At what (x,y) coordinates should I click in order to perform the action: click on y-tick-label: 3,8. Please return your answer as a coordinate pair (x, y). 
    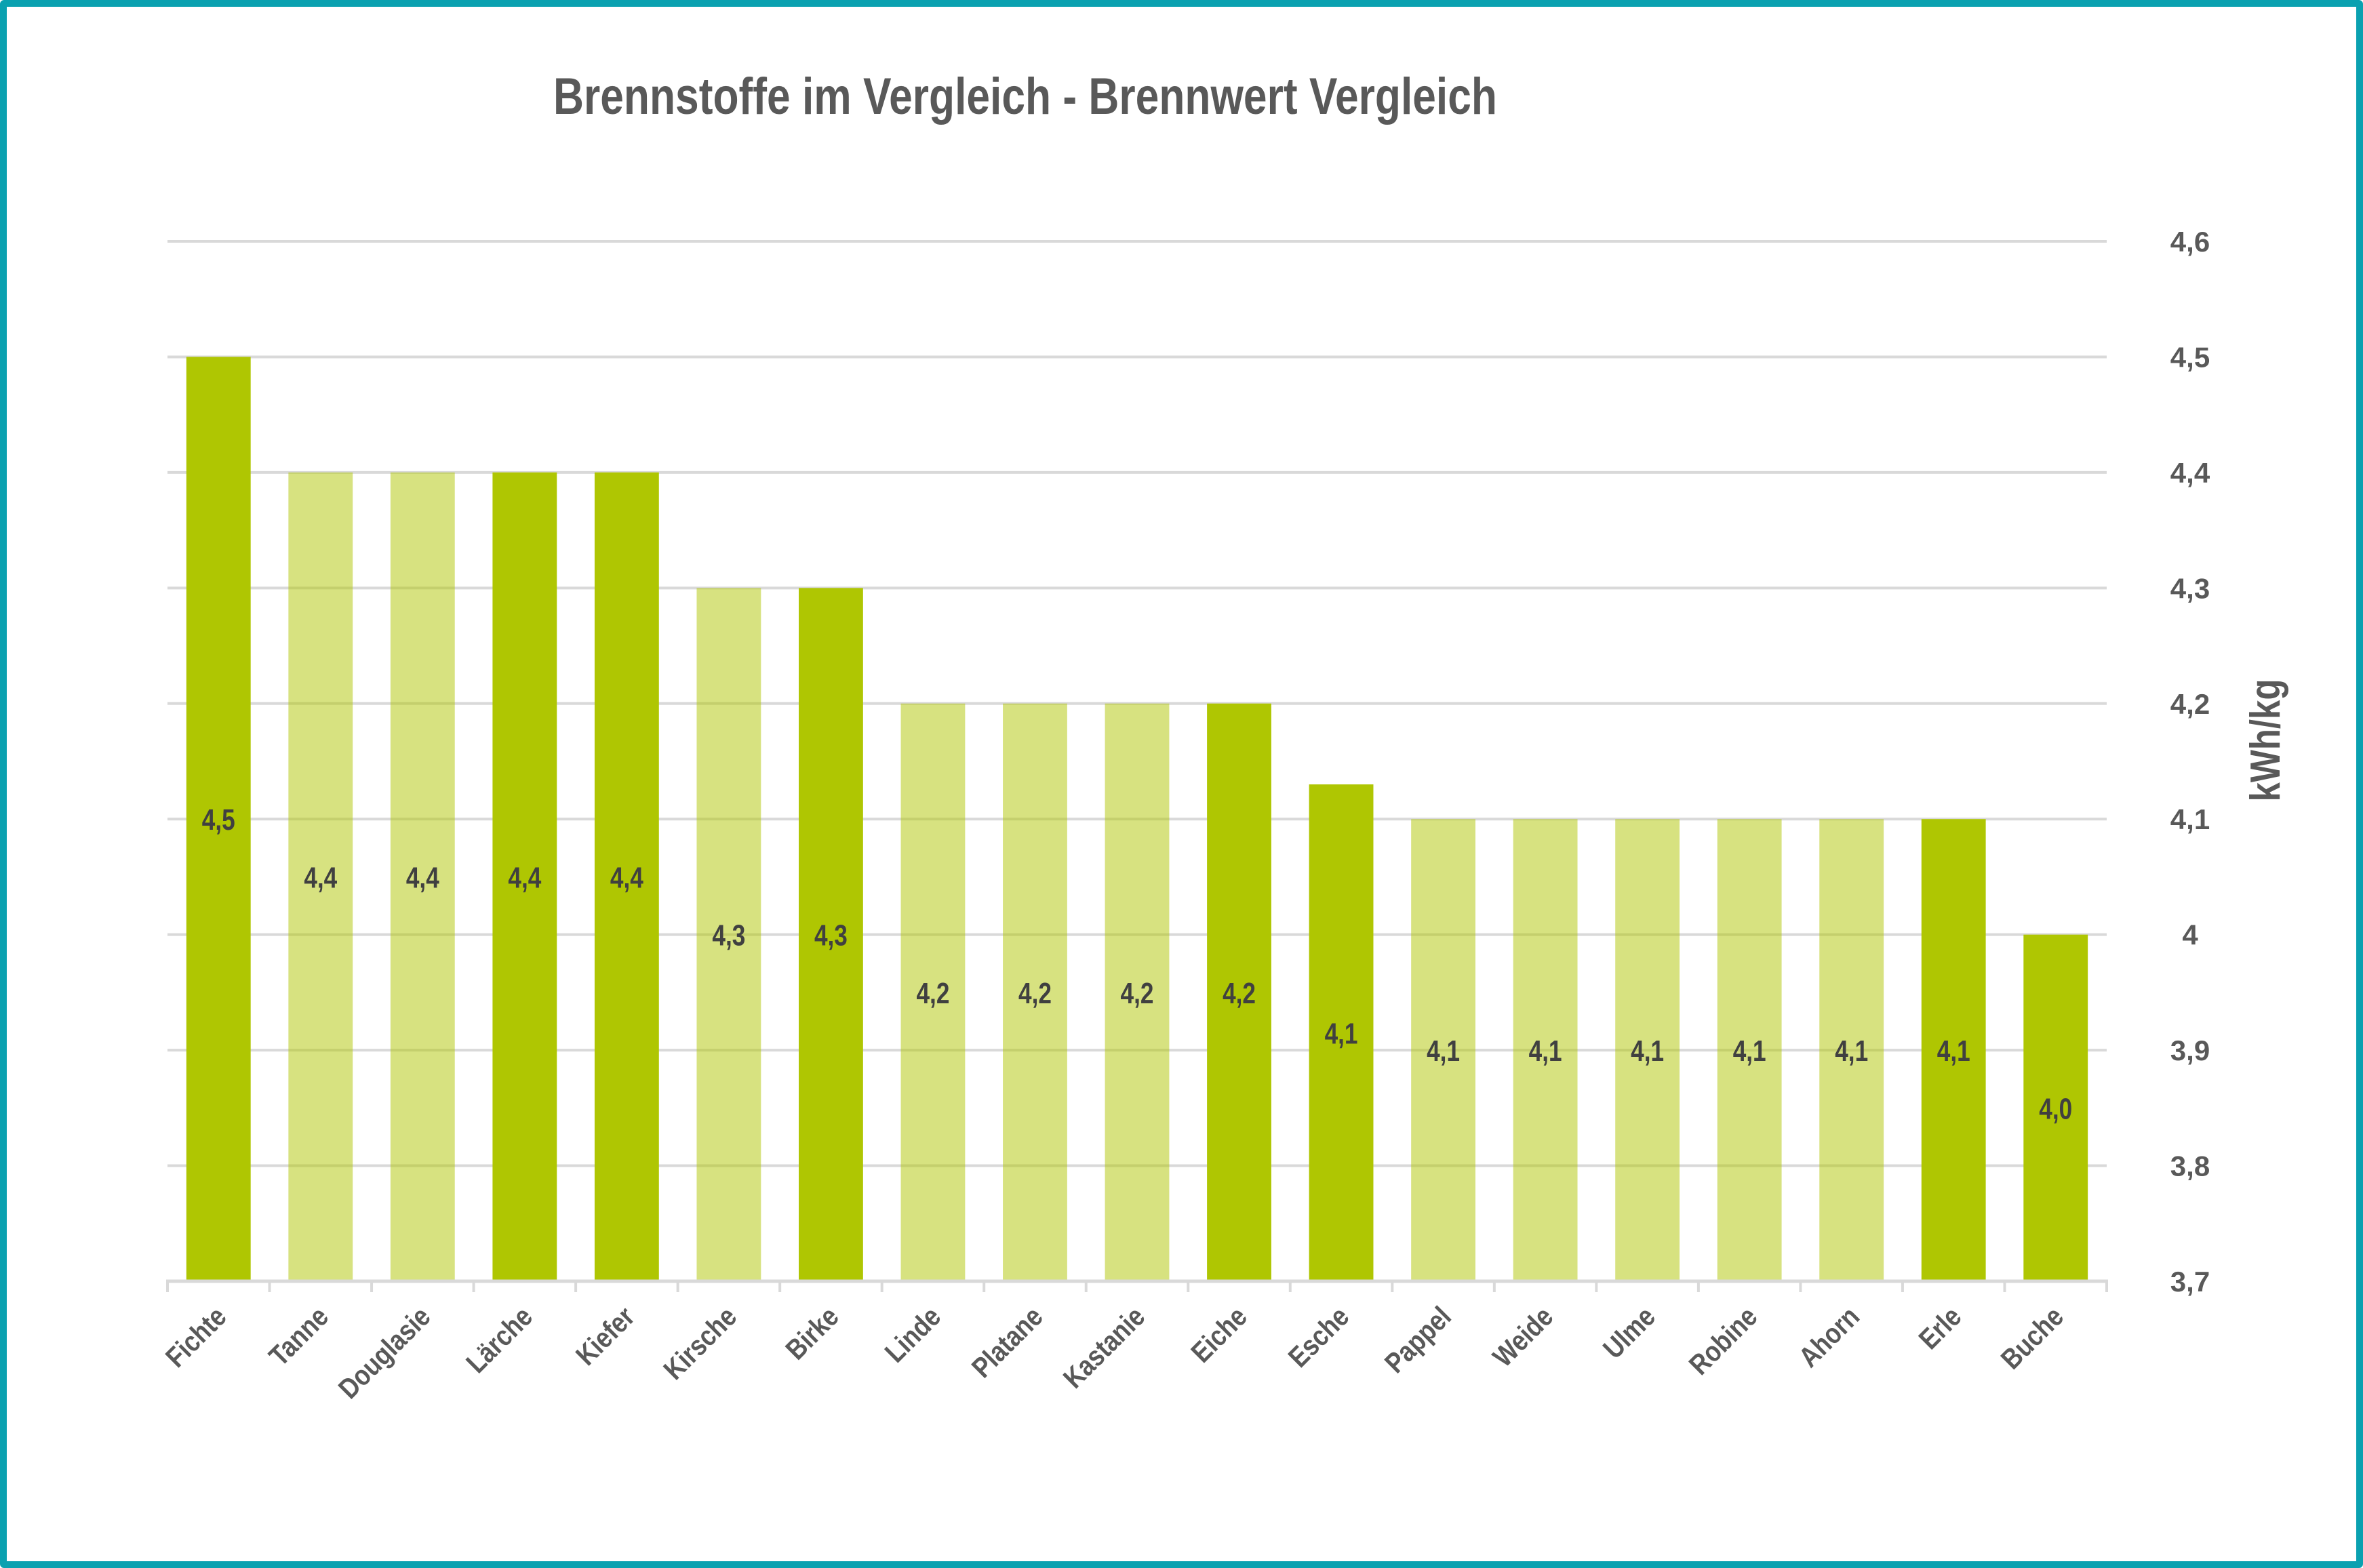
    Looking at the image, I should click on (2190, 1166).